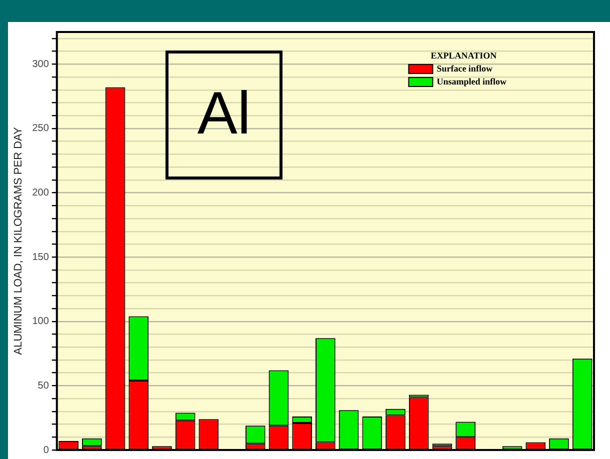 The width and height of the screenshot is (610, 459). What do you see at coordinates (464, 68) in the screenshot?
I see `legend-label: Surface inflow` at bounding box center [464, 68].